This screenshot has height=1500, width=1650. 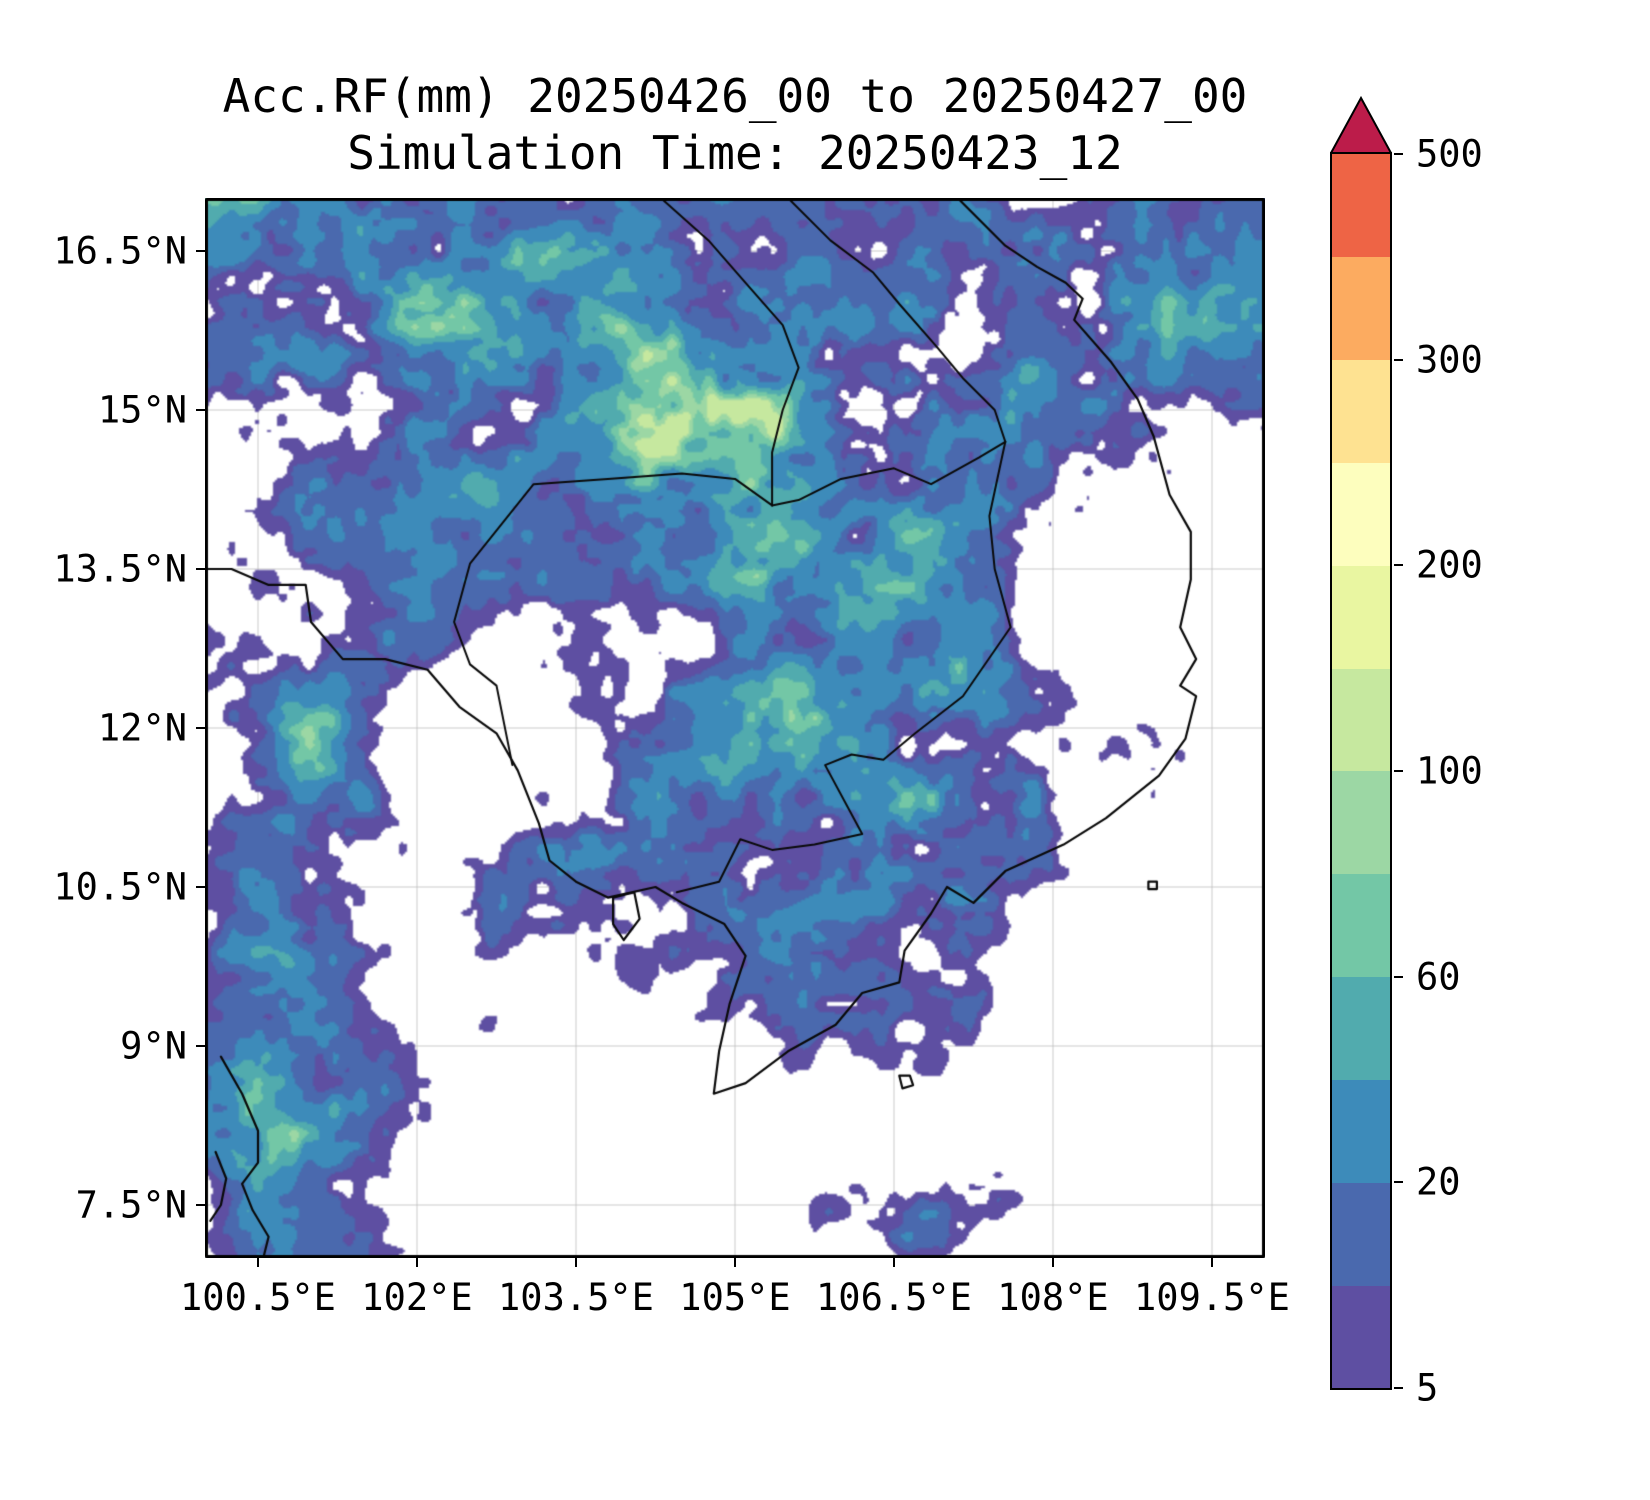 I want to click on colorbar-segments, so click(x=1361, y=771).